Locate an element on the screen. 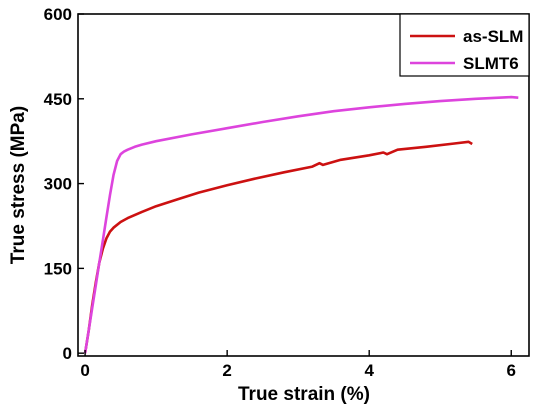  legend: as-SLM SLMT6 is located at coordinates (464, 45).